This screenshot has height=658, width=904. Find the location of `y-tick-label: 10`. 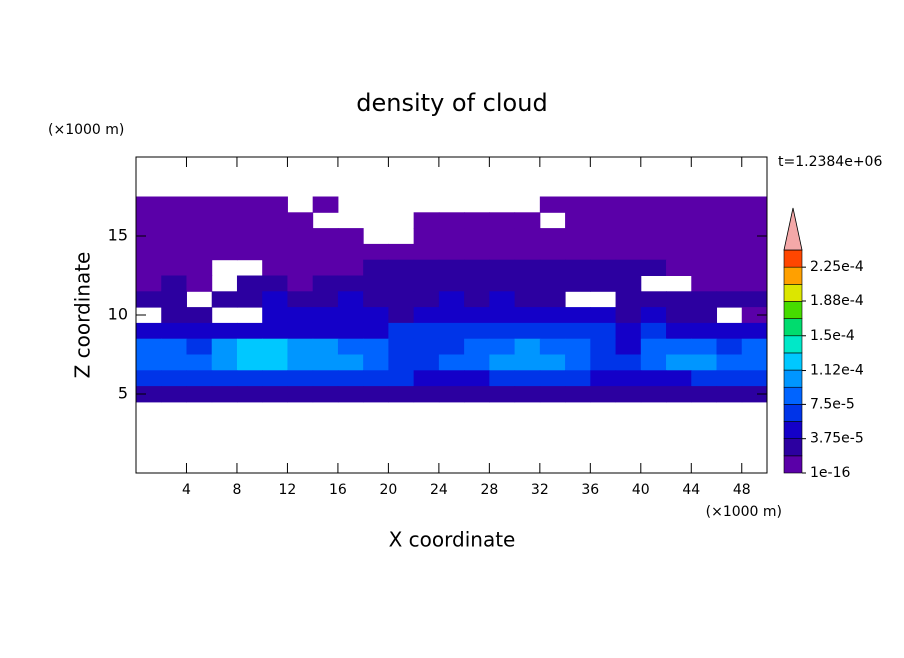

y-tick-label: 10 is located at coordinates (118, 314).